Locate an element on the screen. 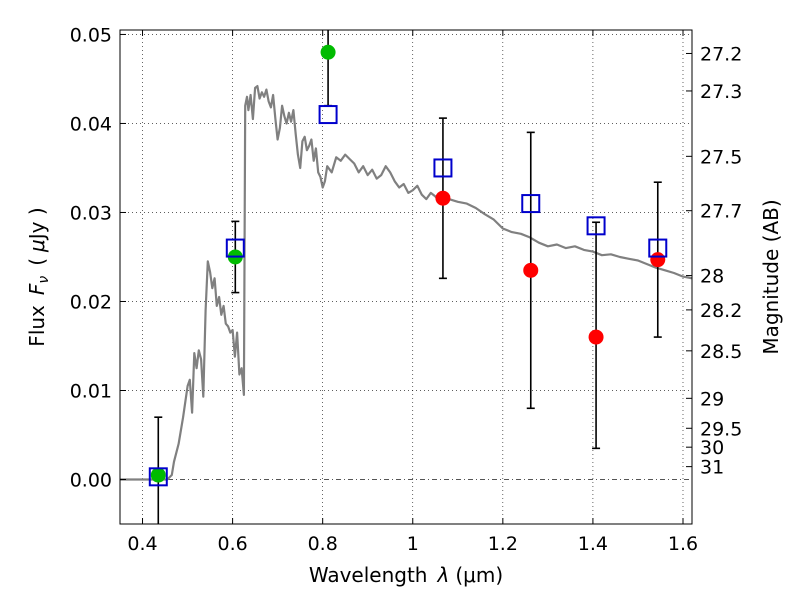  y-tick-label: 0.02 is located at coordinates (91, 302).